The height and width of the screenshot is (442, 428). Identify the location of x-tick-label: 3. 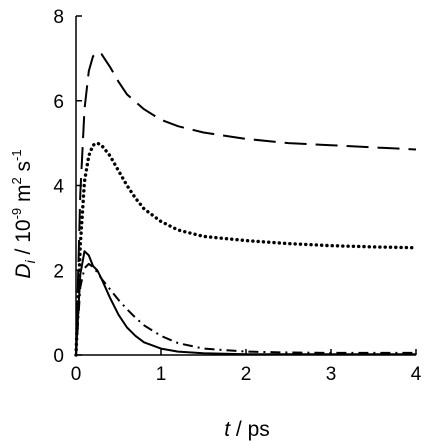
(331, 374).